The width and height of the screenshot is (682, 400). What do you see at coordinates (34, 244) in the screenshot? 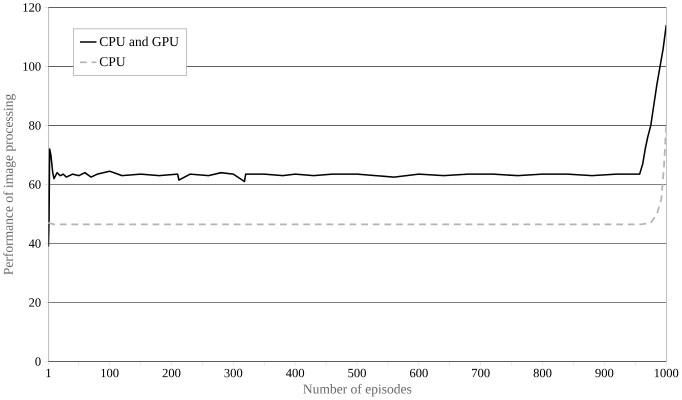
I see `y-tick-label: 40` at bounding box center [34, 244].